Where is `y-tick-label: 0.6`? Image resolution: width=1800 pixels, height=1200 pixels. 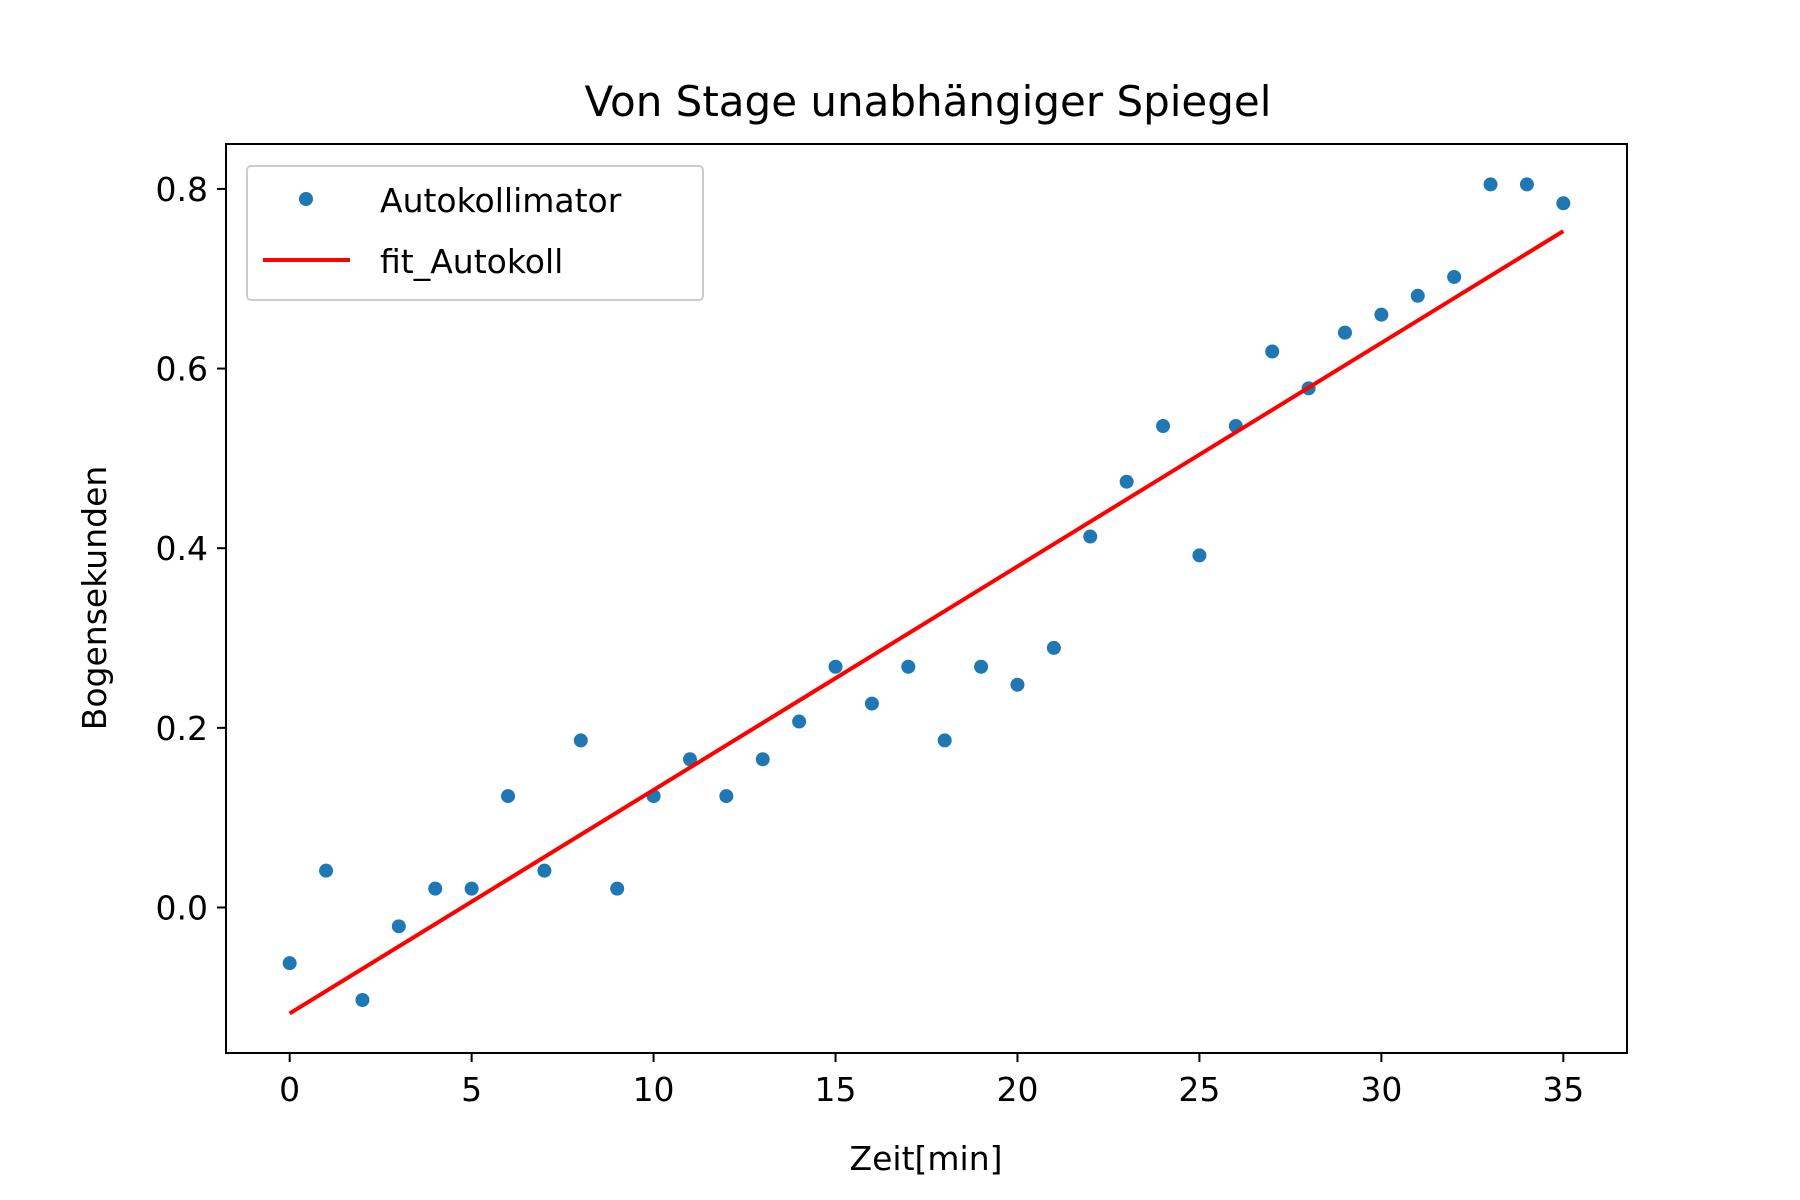
y-tick-label: 0.6 is located at coordinates (182, 369).